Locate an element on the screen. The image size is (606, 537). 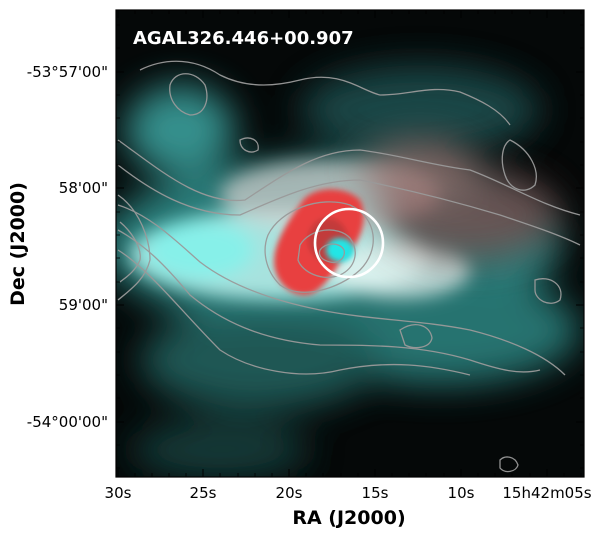
y-tick-label: -53°57'00" is located at coordinates (67, 72).